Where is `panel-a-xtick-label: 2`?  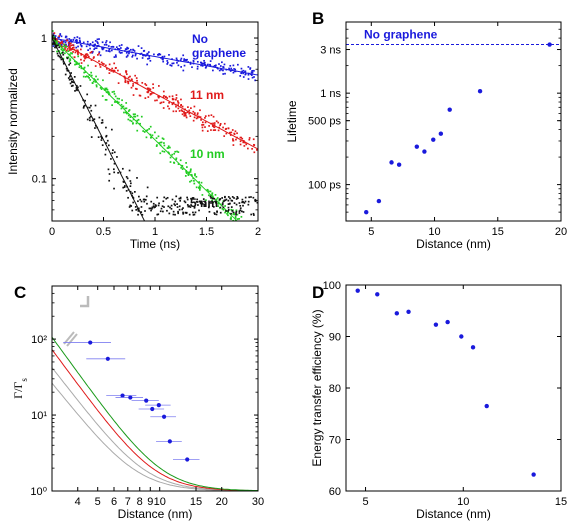 panel-a-xtick-label: 2 is located at coordinates (258, 232).